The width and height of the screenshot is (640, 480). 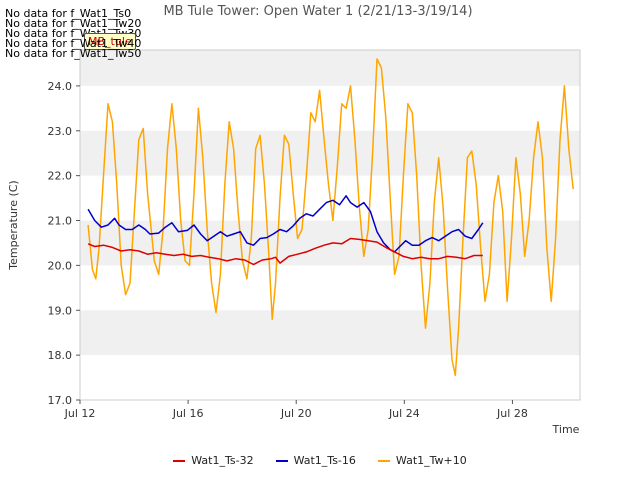 I want to click on site-badge: MB_tule, so click(x=110, y=41).